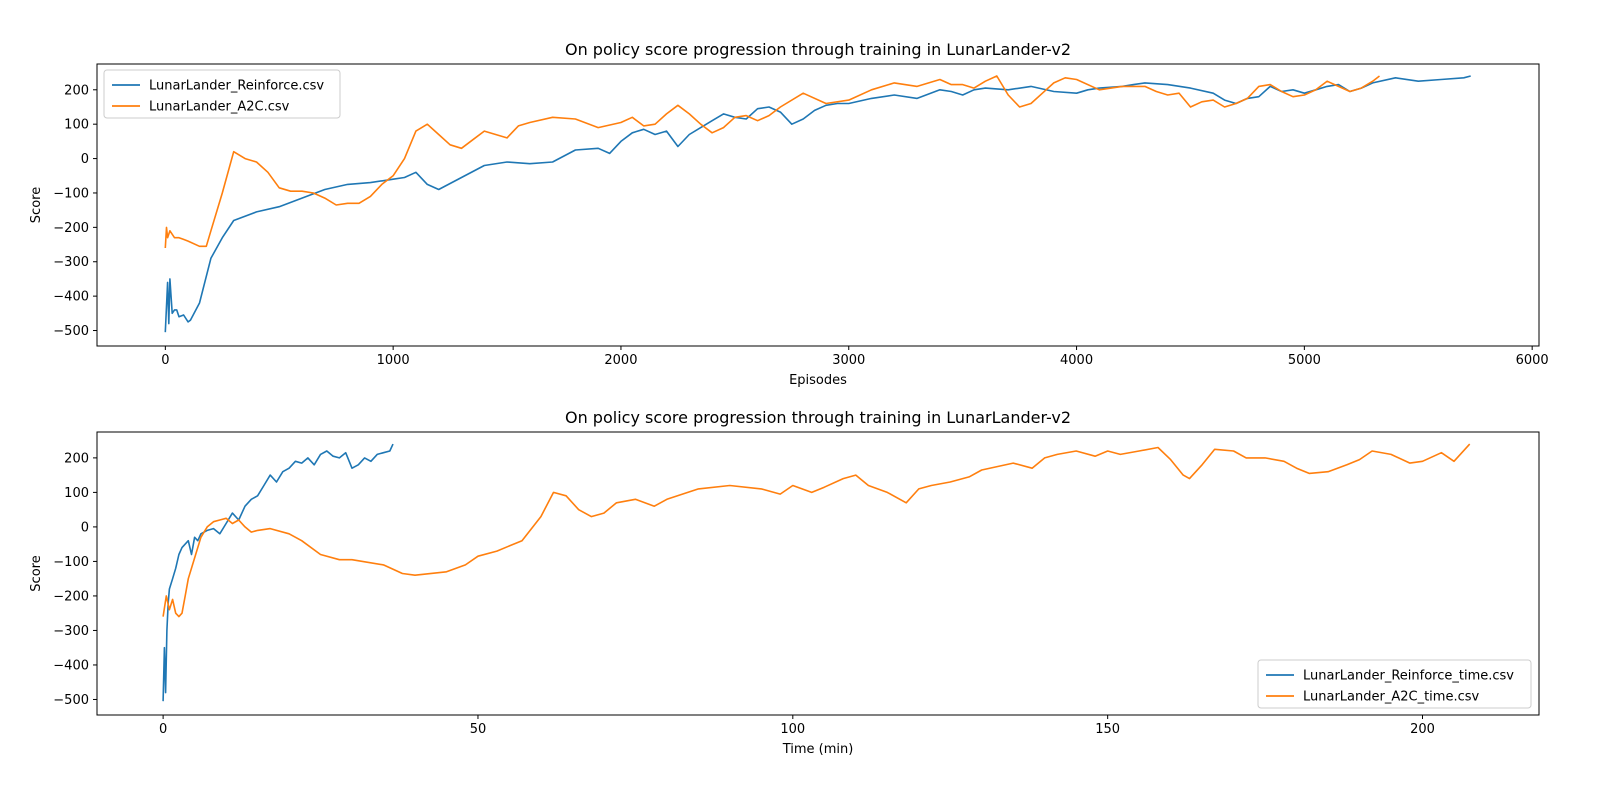 The width and height of the screenshot is (1600, 800). I want to click on x-tick-label: 4000, so click(1076, 360).